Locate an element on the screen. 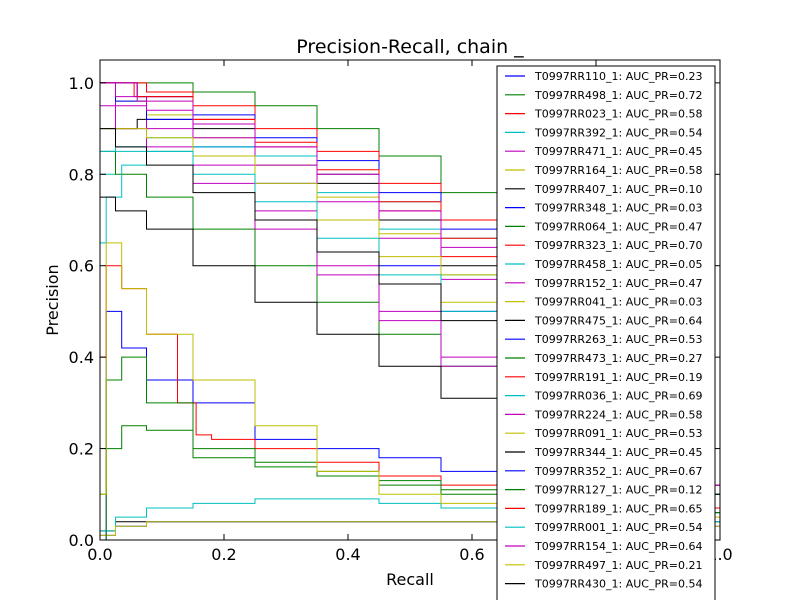 The width and height of the screenshot is (800, 600). legend-entry-label: T0997RR263_1: AUC_PR=0.53 is located at coordinates (618, 339).